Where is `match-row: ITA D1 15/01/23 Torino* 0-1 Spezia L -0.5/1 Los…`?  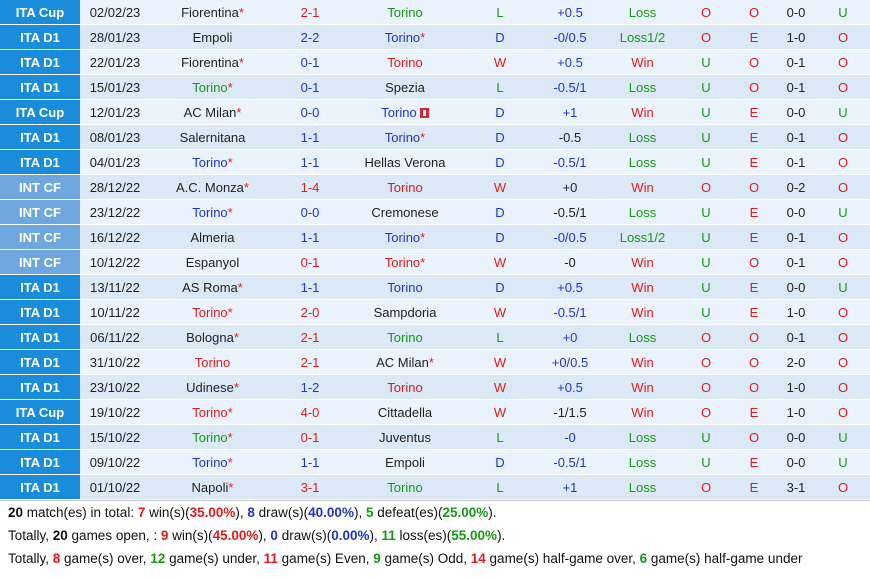
match-row: ITA D1 15/01/23 Torino* 0-1 Spezia L -0.5/1 Los… is located at coordinates (435, 87).